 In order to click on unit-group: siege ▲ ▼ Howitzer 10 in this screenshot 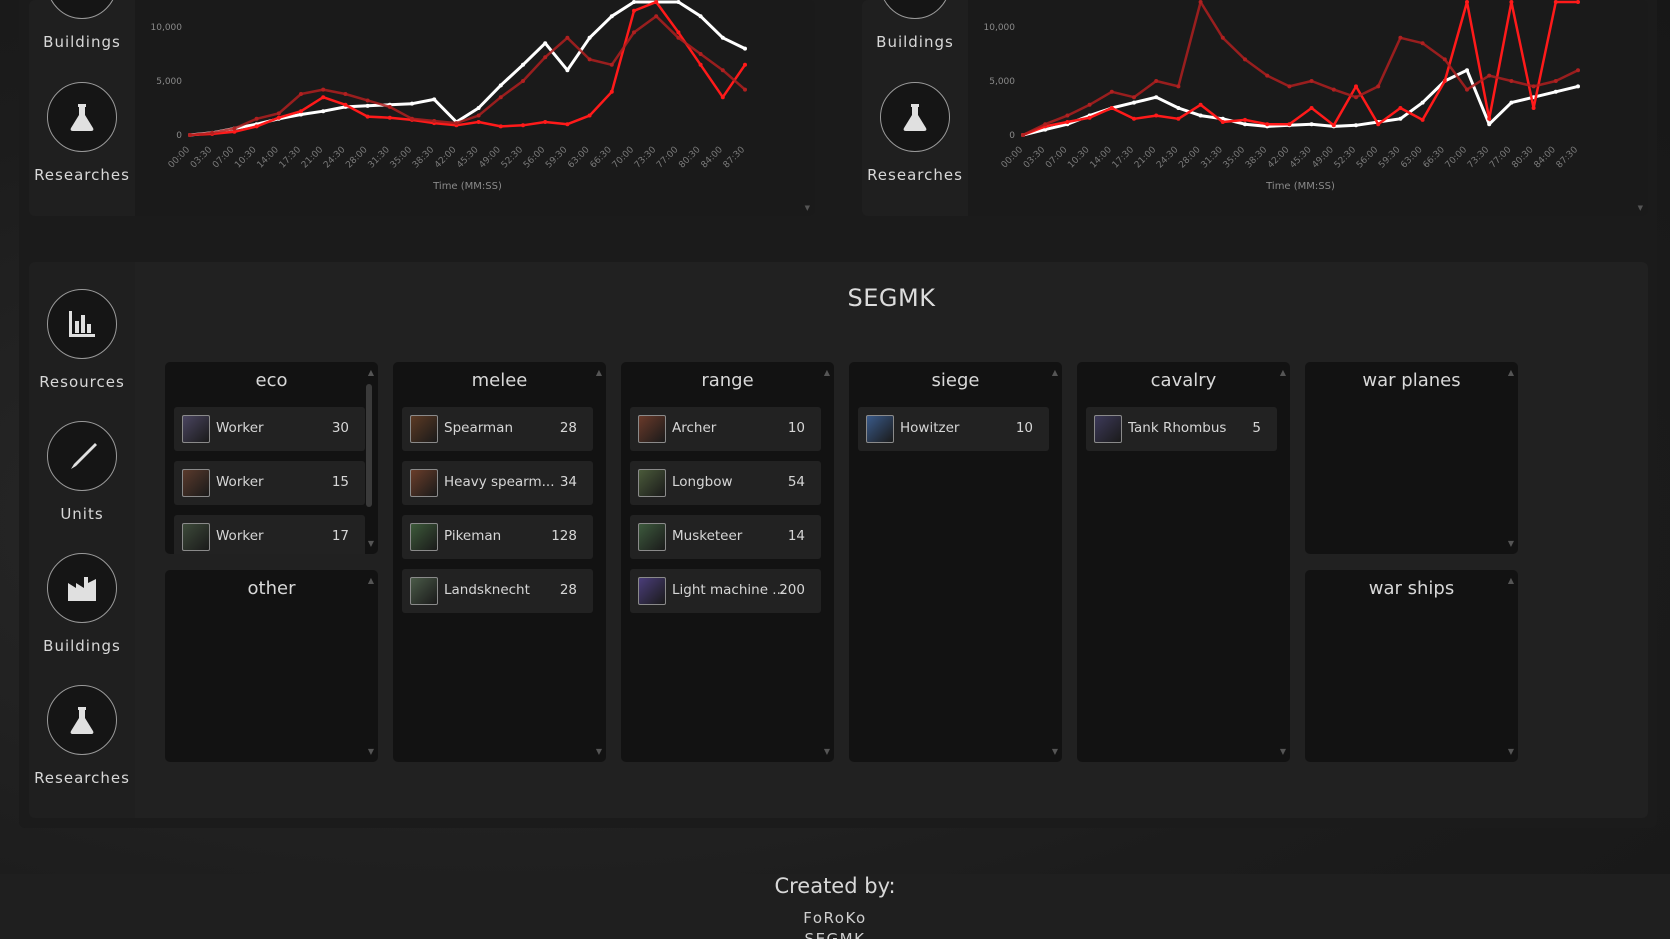, I will do `click(955, 562)`.